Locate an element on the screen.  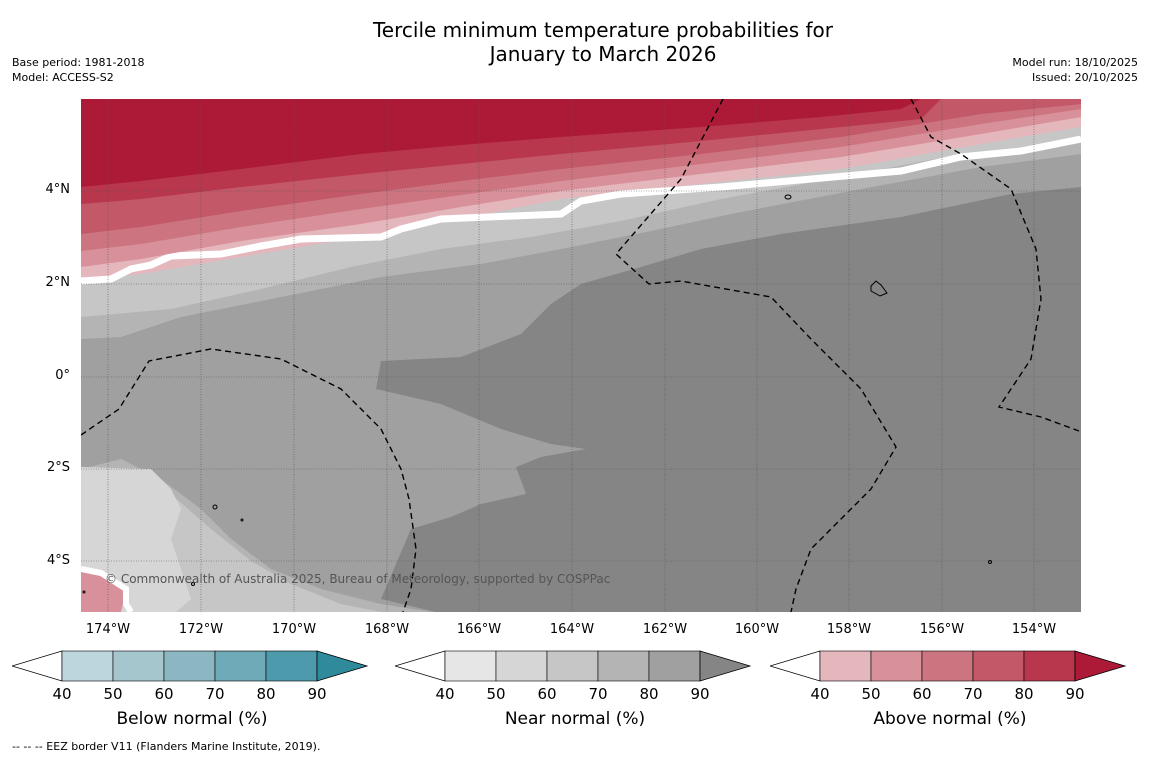
above-normal-colorbar-title: Above normal (%) is located at coordinates (950, 719).